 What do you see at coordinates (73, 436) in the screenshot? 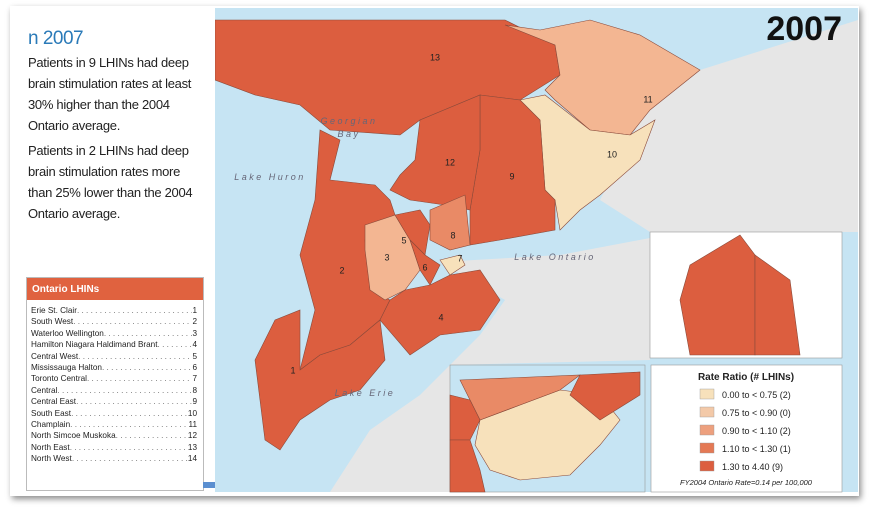
I see `lhin-name: North Simcoe Muskoka` at bounding box center [73, 436].